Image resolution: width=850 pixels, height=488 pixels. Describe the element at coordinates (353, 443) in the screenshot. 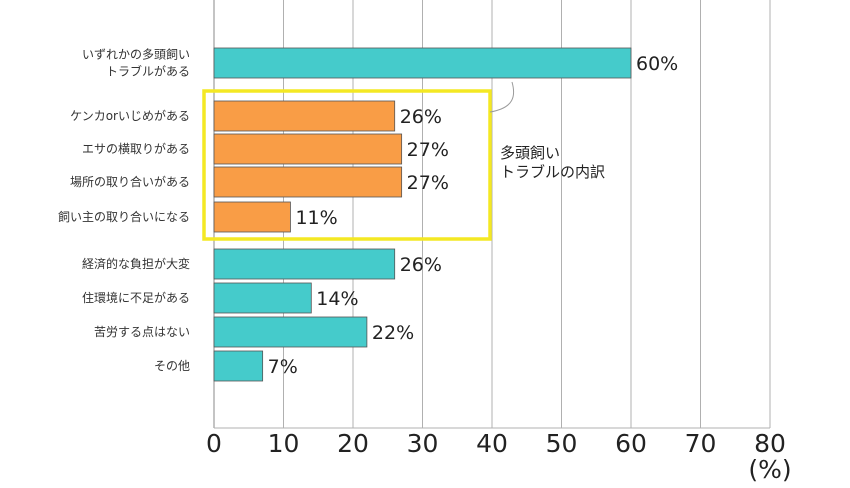

I see `x-tick-label: 20` at that location.